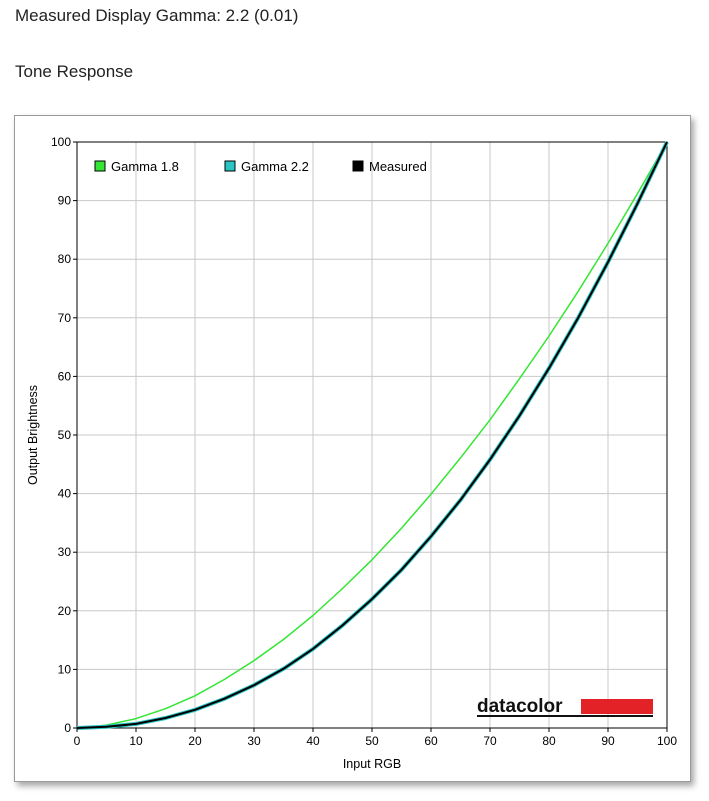  I want to click on y-tick-label: 40, so click(65, 494).